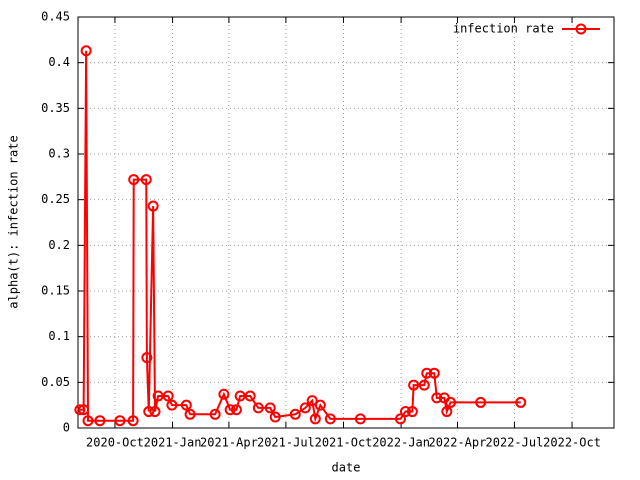 The width and height of the screenshot is (640, 480). Describe the element at coordinates (59, 62) in the screenshot. I see `y-tick-label: 0.4` at that location.